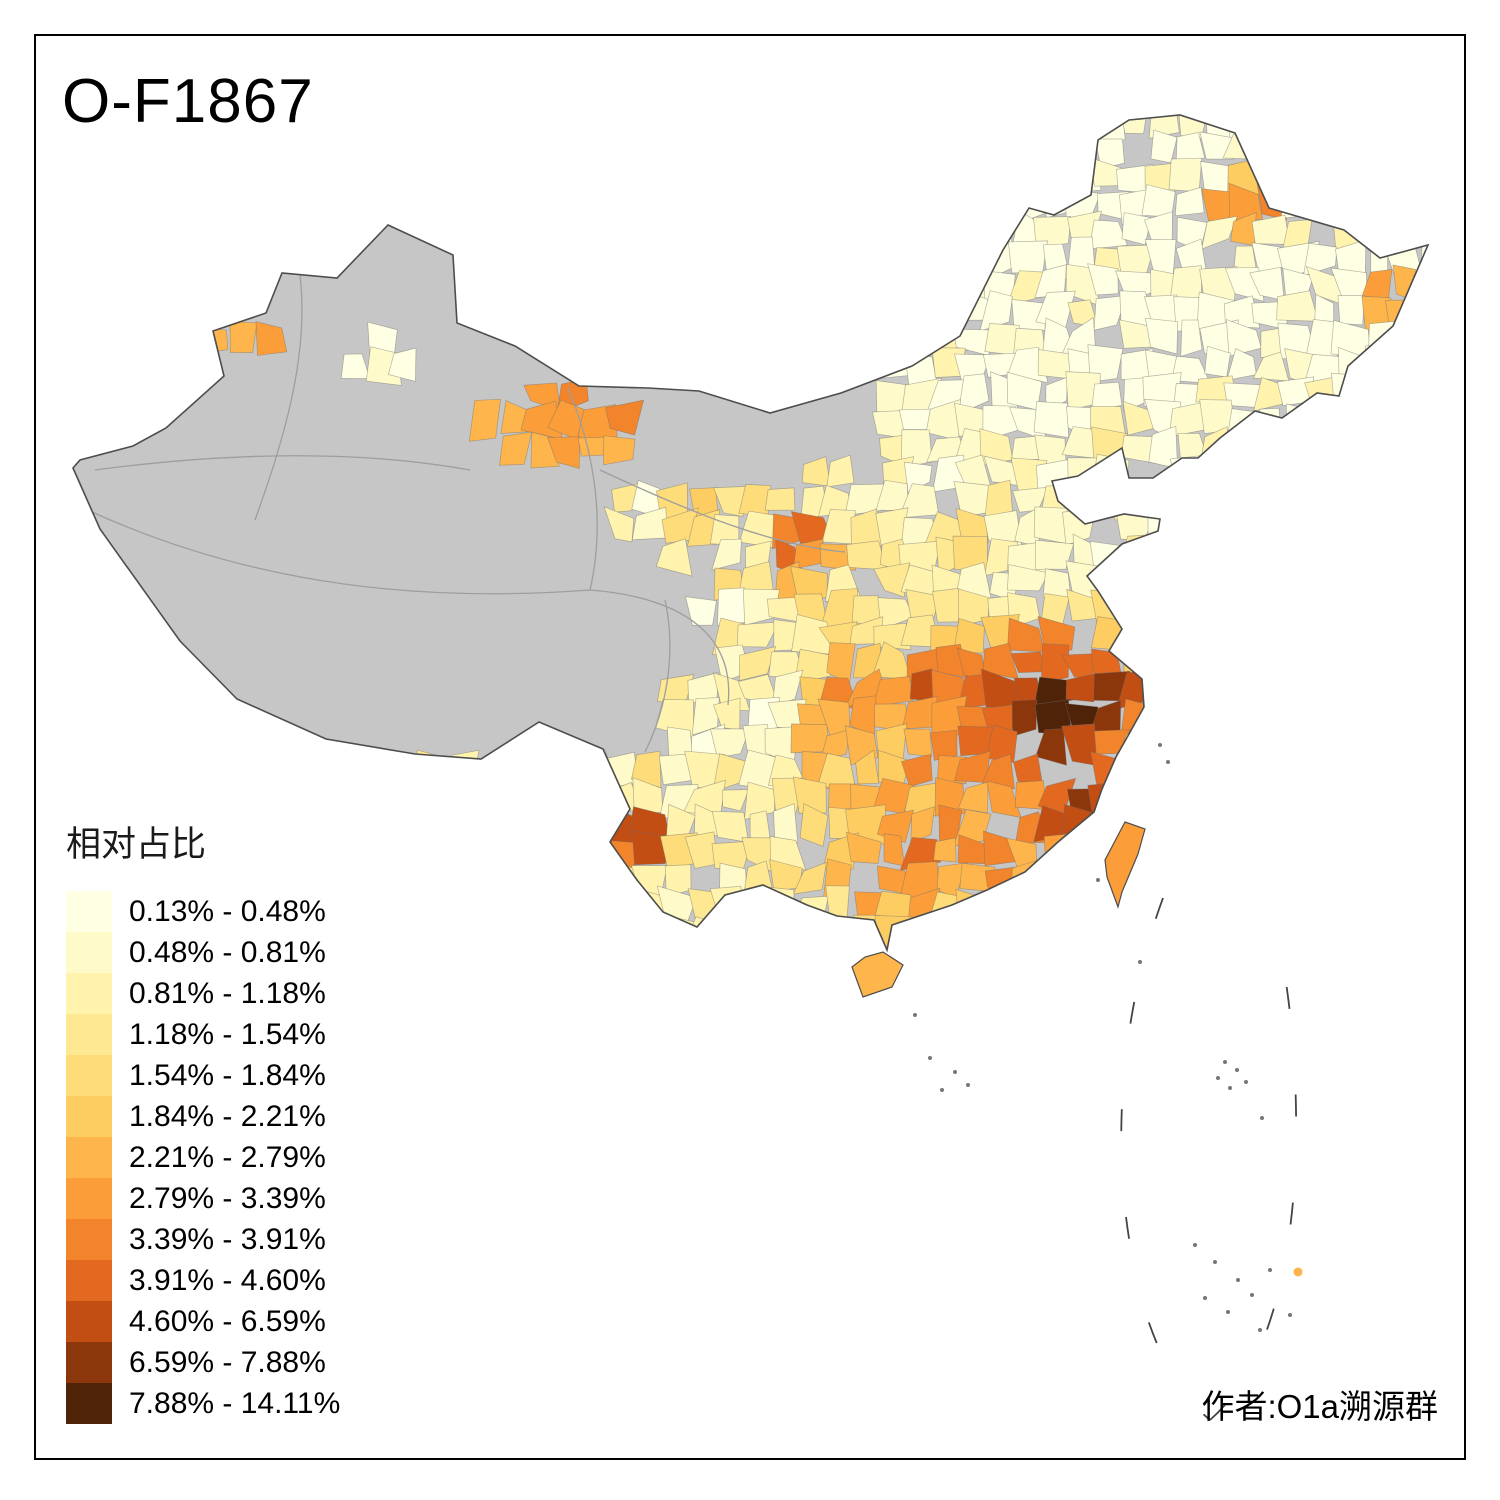 This screenshot has width=1500, height=1500. I want to click on legend-label: 3.91% - 4.60%, so click(227, 1280).